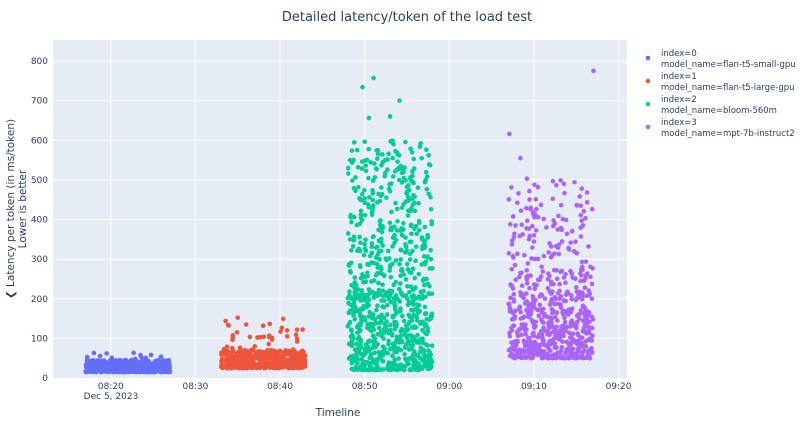 Image resolution: width=800 pixels, height=433 pixels. I want to click on legend-label-line2: model_name=flan-t5-large-gpu, so click(728, 88).